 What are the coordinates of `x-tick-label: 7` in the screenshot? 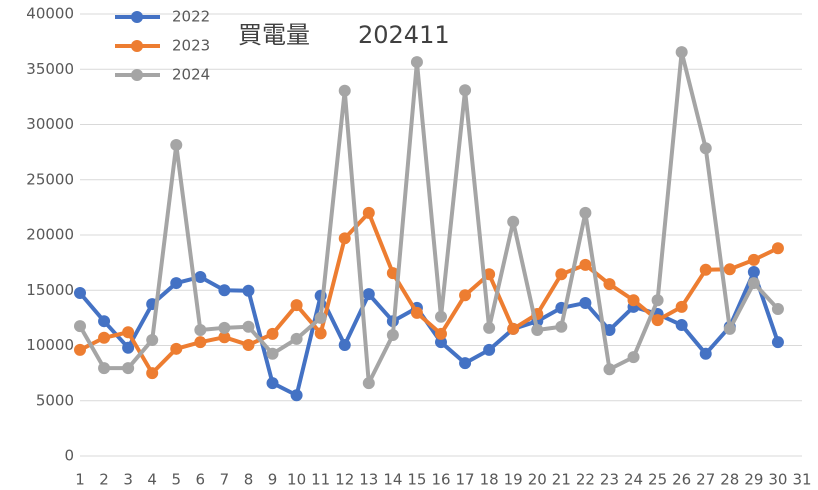 It's located at (225, 480).